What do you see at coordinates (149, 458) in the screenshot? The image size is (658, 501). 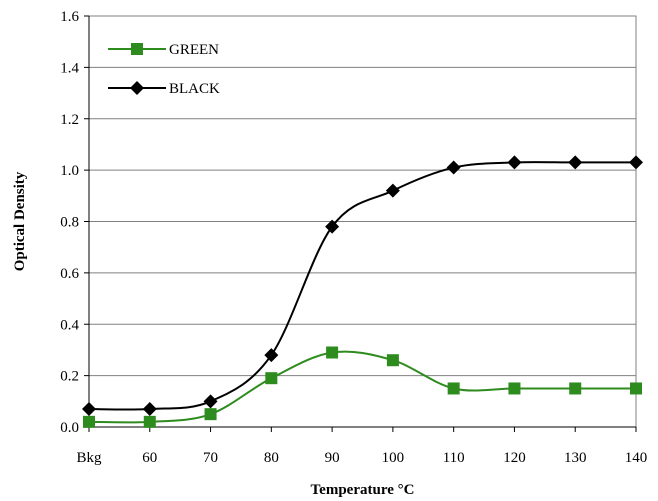 I see `x-tick-label: 60` at bounding box center [149, 458].